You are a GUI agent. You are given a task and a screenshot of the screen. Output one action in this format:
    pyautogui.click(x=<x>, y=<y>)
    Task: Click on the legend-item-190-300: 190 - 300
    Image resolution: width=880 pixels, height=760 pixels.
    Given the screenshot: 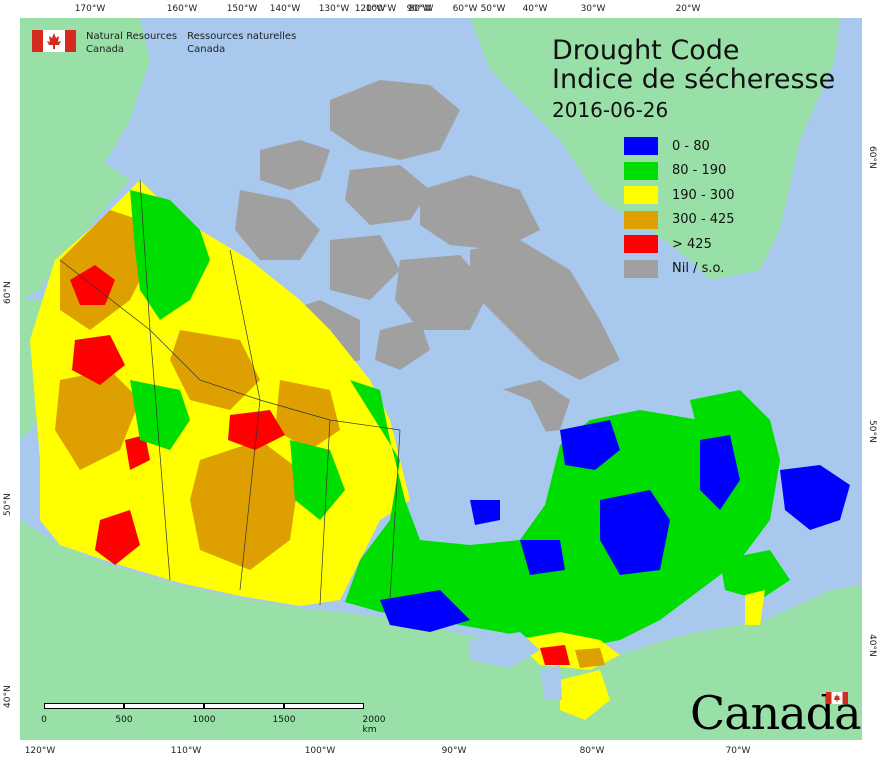 What is the action you would take?
    pyautogui.click(x=679, y=195)
    